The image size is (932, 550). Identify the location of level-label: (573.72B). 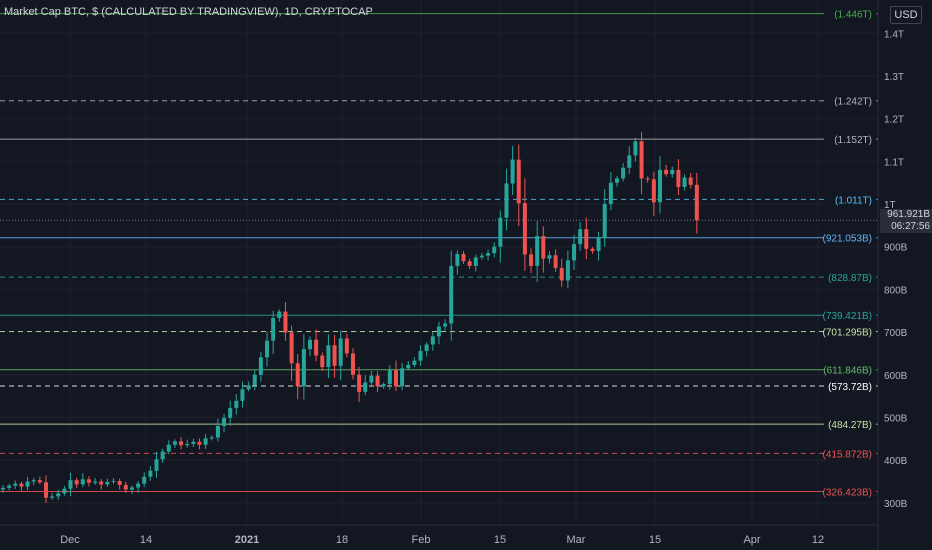
(850, 387).